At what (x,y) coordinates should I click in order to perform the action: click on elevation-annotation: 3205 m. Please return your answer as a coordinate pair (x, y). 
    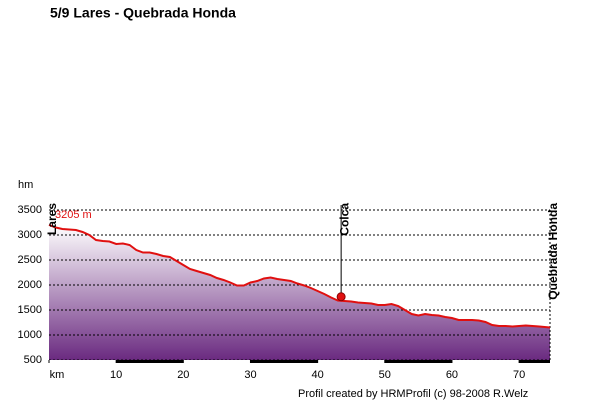
    Looking at the image, I should click on (73, 215).